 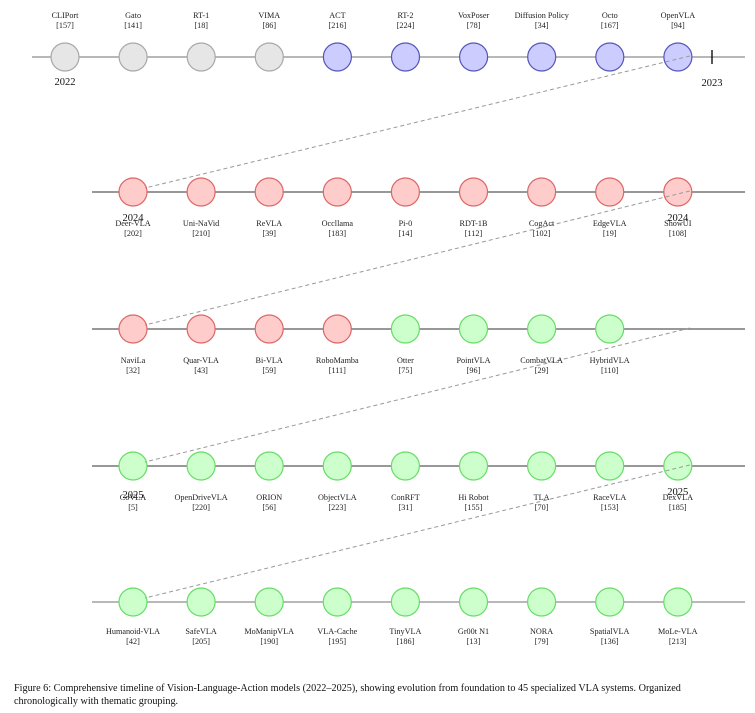 I want to click on model-ref-label: [75], so click(x=406, y=370).